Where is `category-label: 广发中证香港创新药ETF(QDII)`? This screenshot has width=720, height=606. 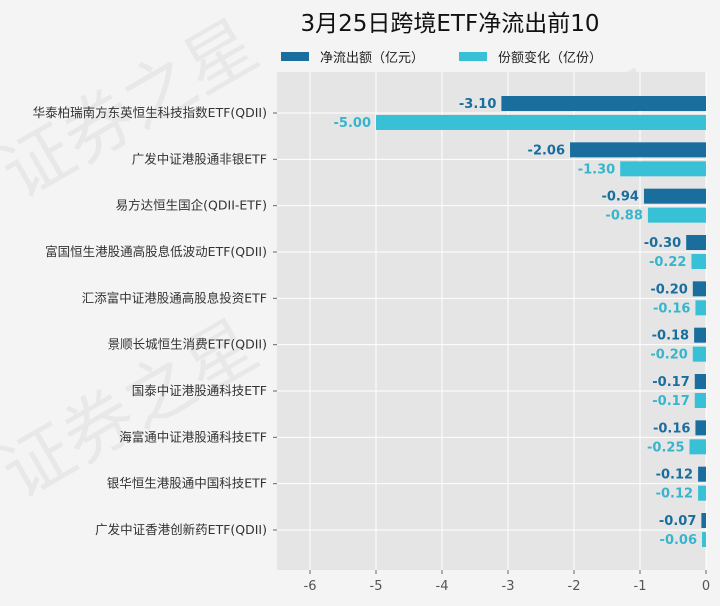 category-label: 广发中证香港创新药ETF(QDII) is located at coordinates (181, 529).